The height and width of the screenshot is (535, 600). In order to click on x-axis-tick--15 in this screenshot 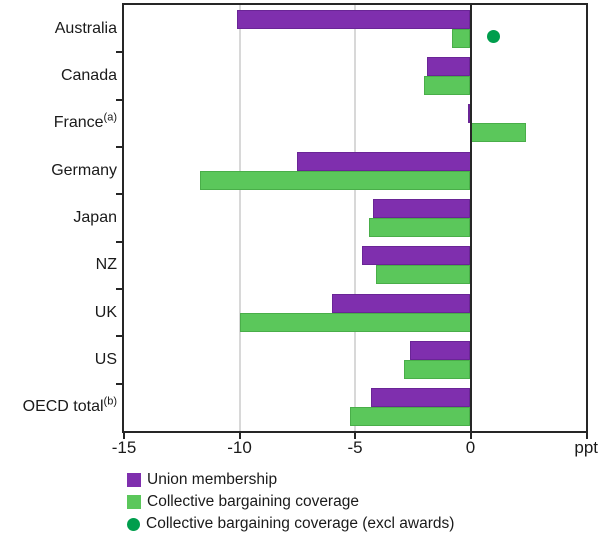, I will do `click(124, 436)`.